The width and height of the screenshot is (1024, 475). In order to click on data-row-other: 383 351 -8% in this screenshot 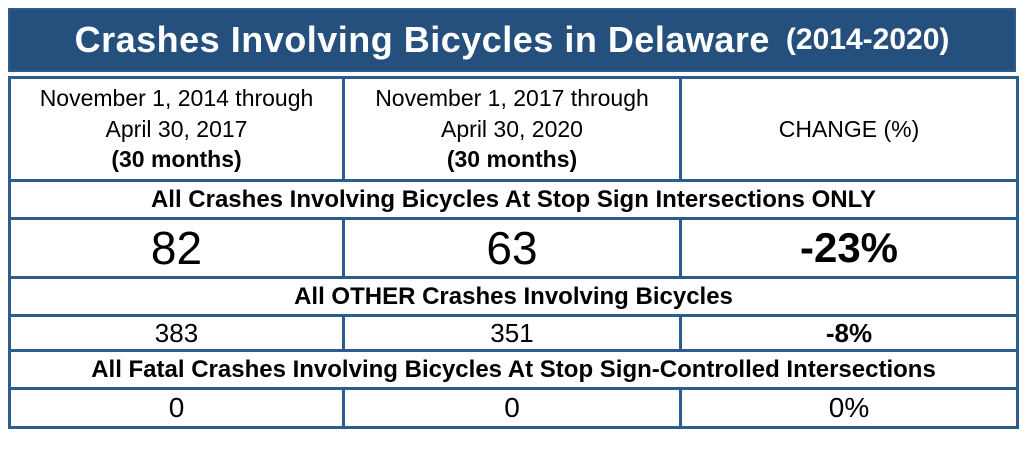, I will do `click(513, 333)`.